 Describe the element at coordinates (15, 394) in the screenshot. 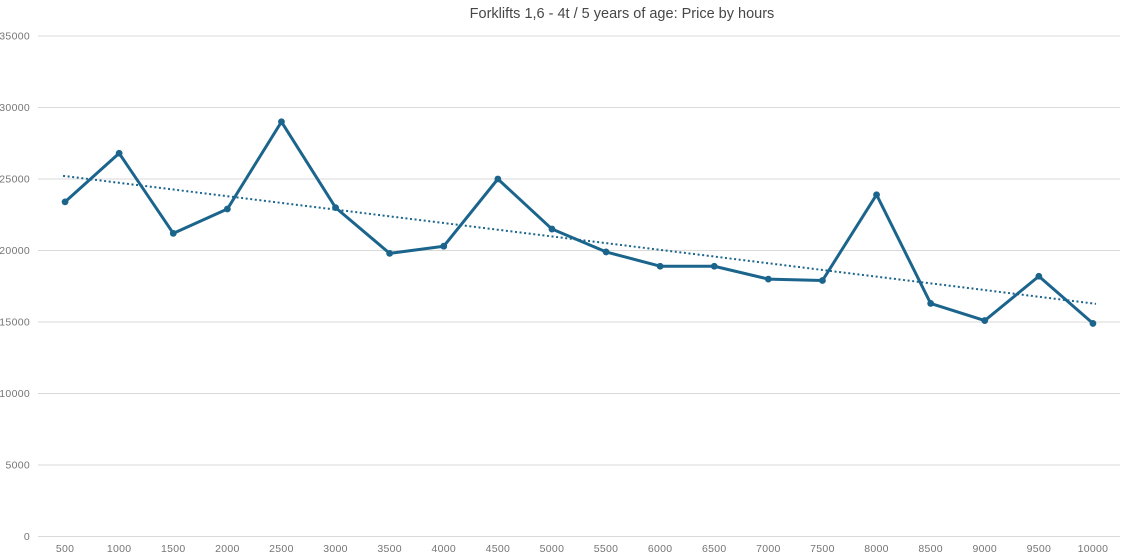

I see `y-tick-label: 10000` at that location.